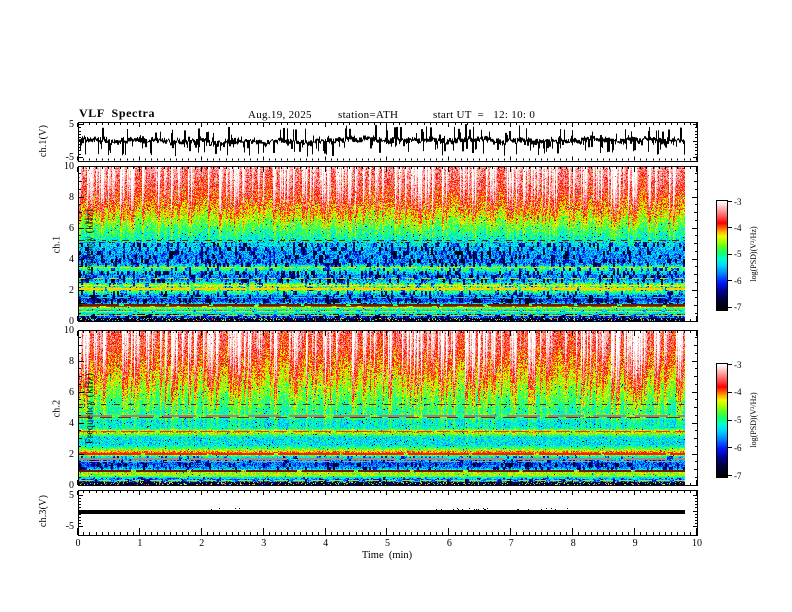 This screenshot has width=792, height=612. Describe the element at coordinates (511, 543) in the screenshot. I see `tick-label: 7` at that location.